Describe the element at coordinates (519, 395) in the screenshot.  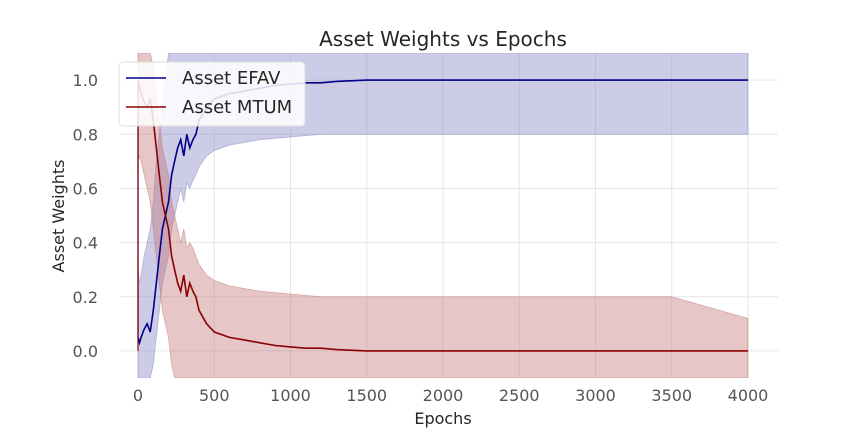
I see `x-tick-label: 2500` at that location.